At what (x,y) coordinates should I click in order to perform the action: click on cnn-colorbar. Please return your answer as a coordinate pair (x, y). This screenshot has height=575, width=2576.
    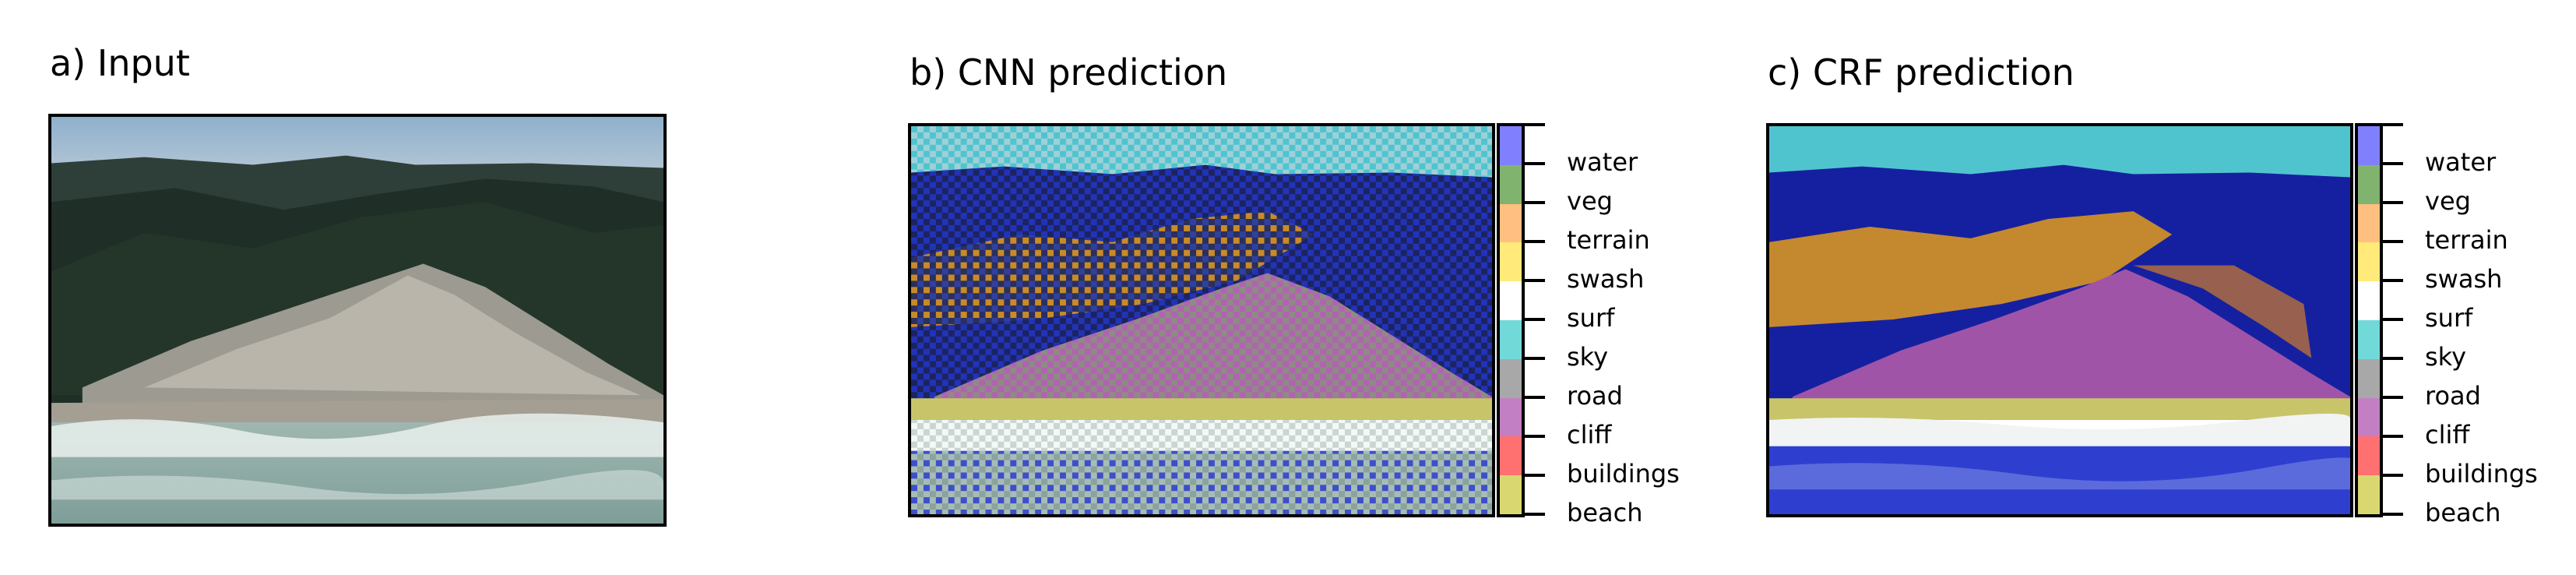
    Looking at the image, I should click on (1511, 320).